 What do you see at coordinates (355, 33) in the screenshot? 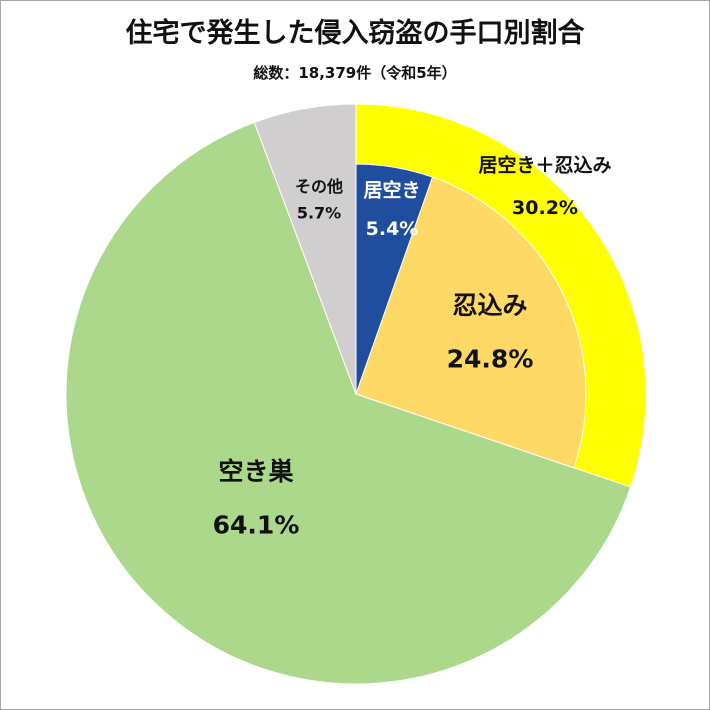
I see `chart-title: 住宅で発生した侵入窃盗の手口別割合` at bounding box center [355, 33].